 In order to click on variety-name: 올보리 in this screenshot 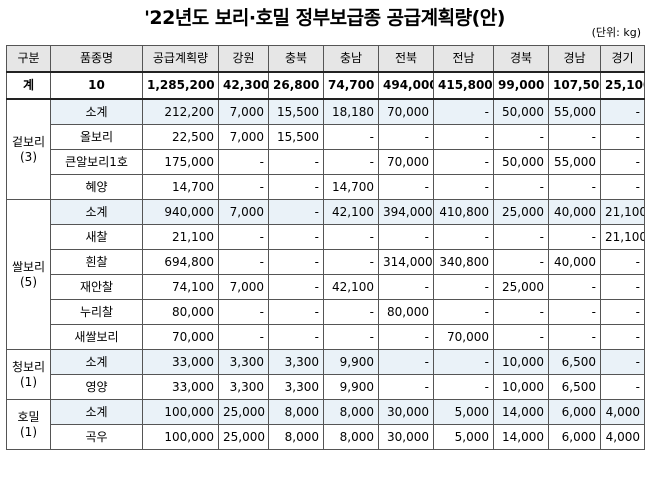, I will do `click(96, 137)`.